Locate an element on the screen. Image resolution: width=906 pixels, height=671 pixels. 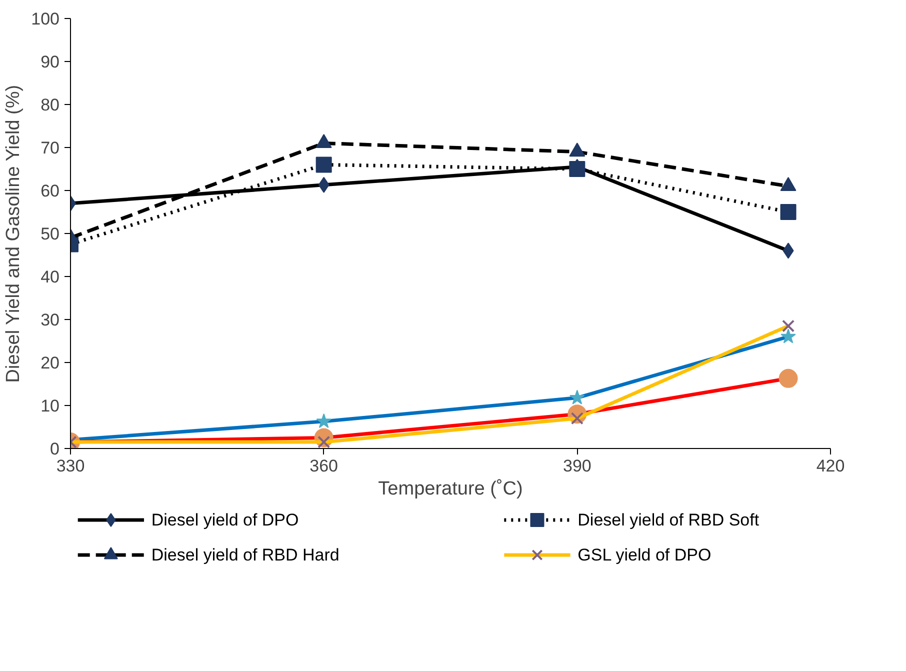
y-tick-label: 40 is located at coordinates (50, 277).